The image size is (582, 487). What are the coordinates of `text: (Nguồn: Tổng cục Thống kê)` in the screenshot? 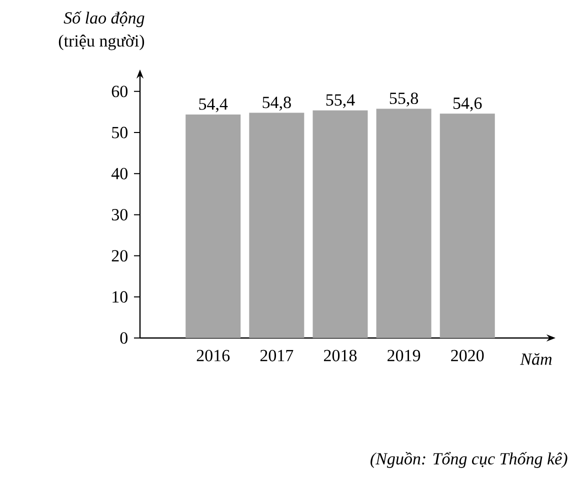 It's located at (469, 460).